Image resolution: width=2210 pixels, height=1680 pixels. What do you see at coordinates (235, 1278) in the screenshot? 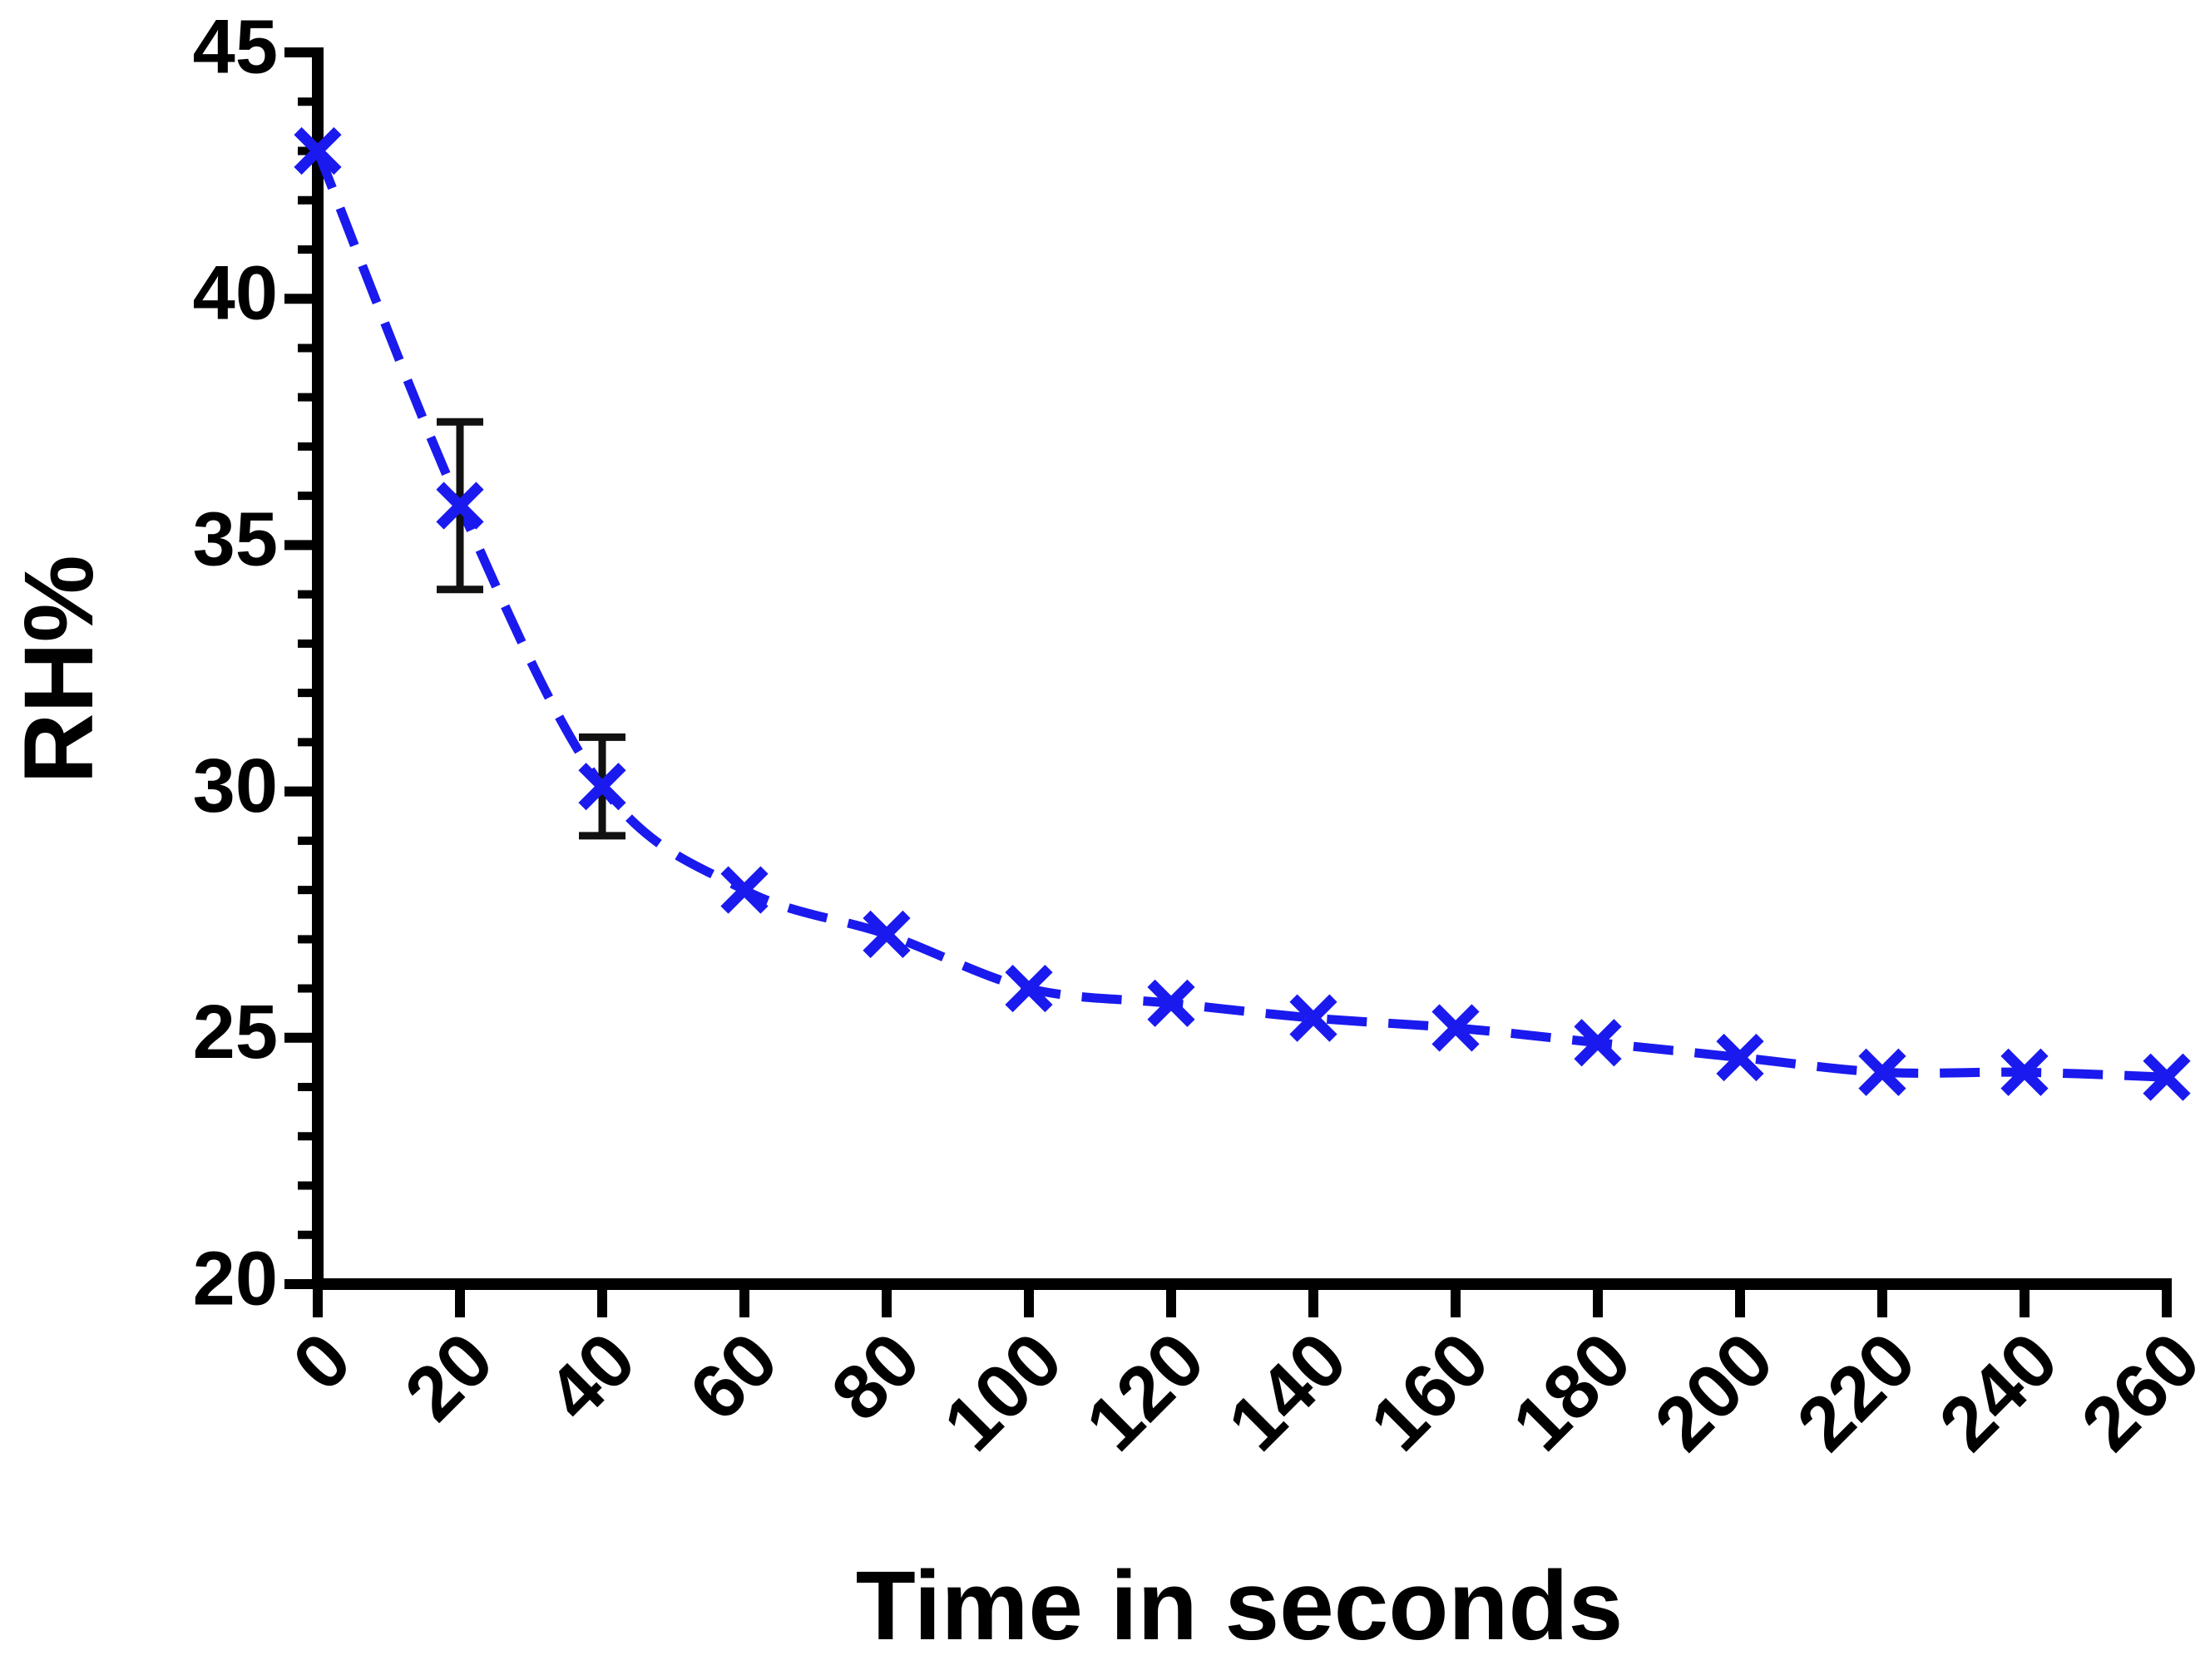
I see `y-tick-label: 20` at bounding box center [235, 1278].